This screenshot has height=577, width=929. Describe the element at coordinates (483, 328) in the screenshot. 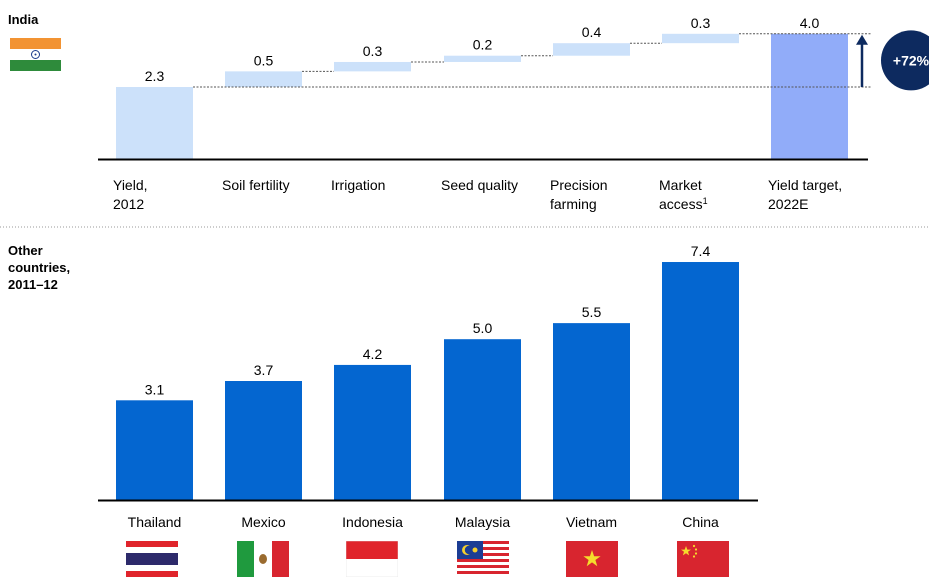

I see `country-value-label: 5.0` at that location.